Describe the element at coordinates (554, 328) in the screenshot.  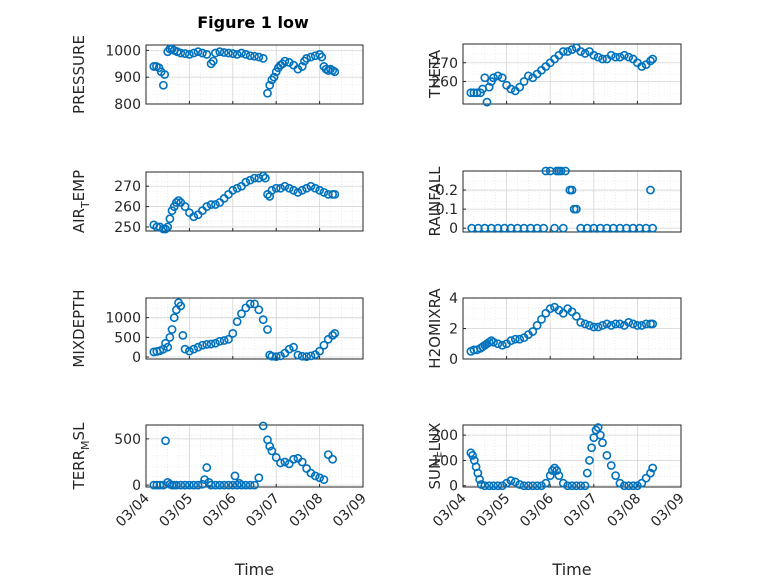
I see `subplot-6: 0 2 4 H2OMIXRA` at that location.